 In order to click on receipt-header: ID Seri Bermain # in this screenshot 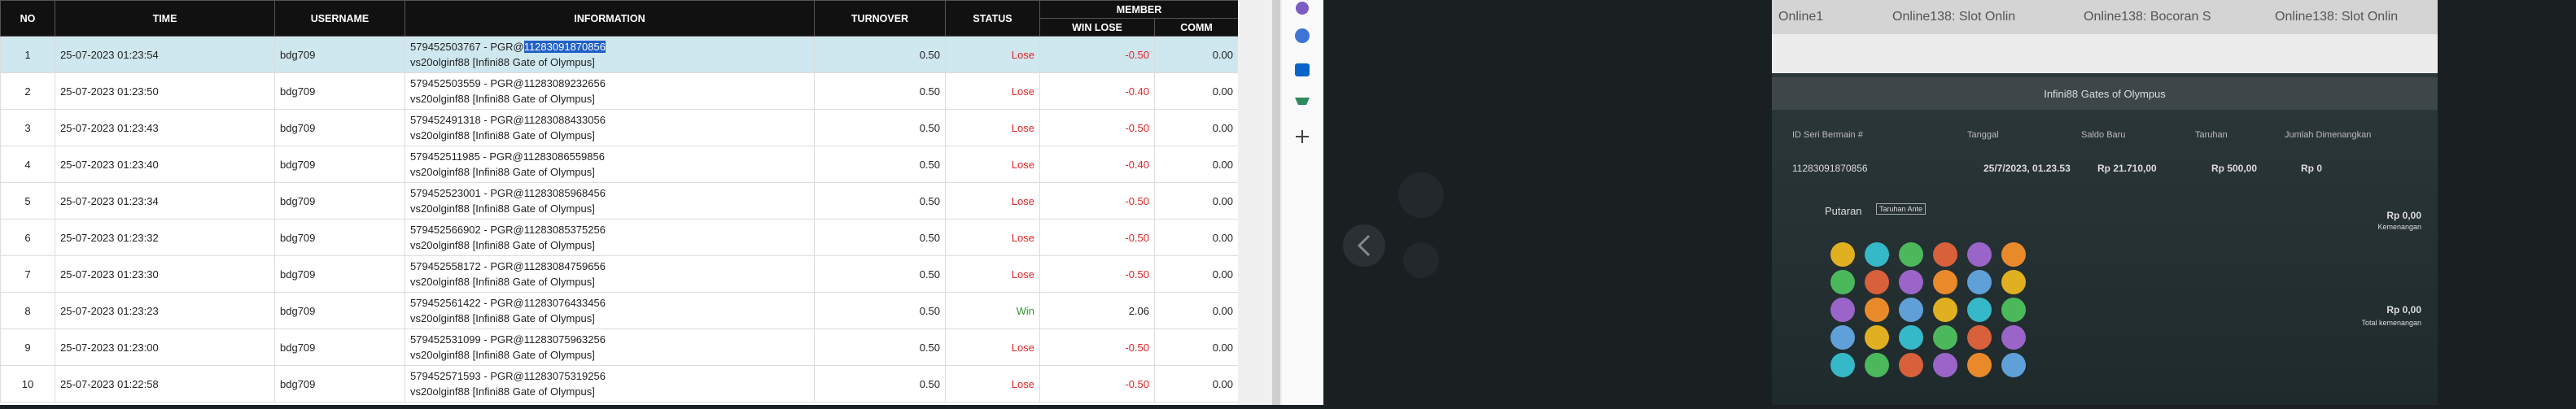, I will do `click(1827, 135)`.